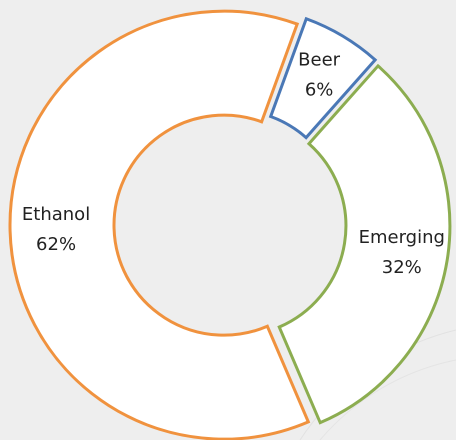 The image size is (456, 440). What do you see at coordinates (319, 90) in the screenshot?
I see `slice-value: 6%` at bounding box center [319, 90].